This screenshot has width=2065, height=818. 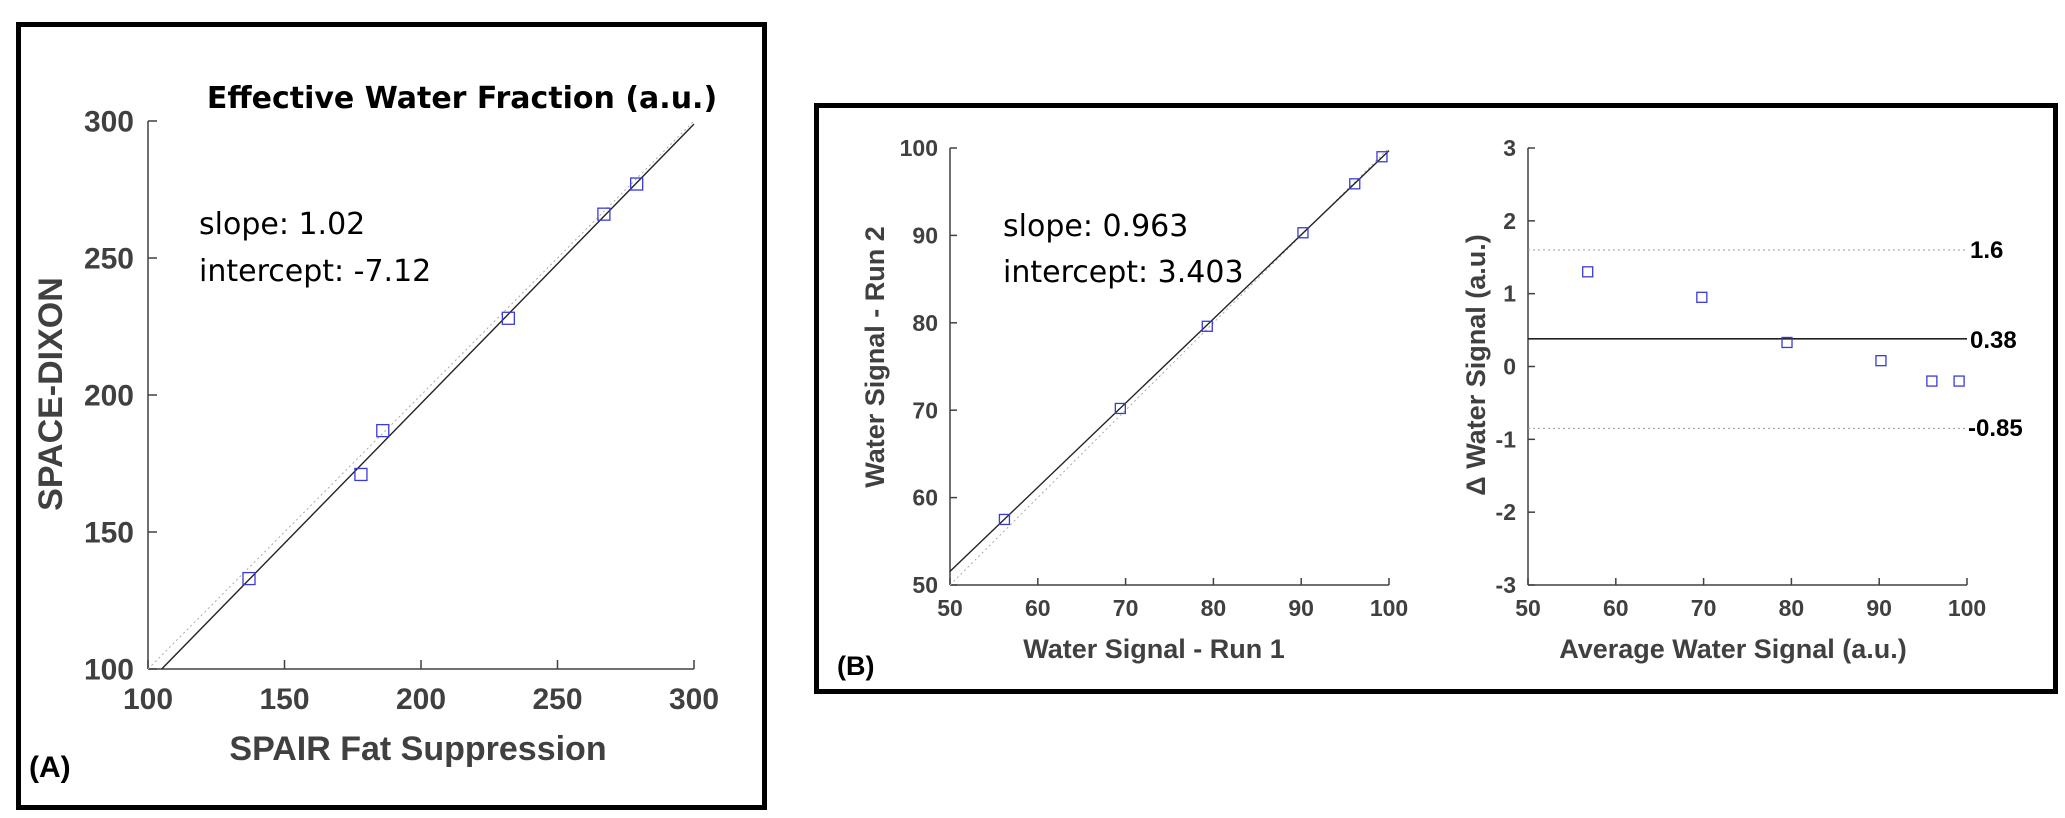 What do you see at coordinates (109, 122) in the screenshot?
I see `chart-a-y-tick-label: 300` at bounding box center [109, 122].